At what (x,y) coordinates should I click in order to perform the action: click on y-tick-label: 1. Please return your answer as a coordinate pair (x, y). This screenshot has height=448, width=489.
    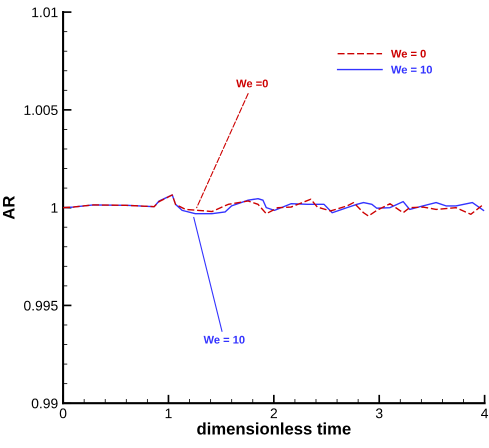
    Looking at the image, I should click on (55, 208).